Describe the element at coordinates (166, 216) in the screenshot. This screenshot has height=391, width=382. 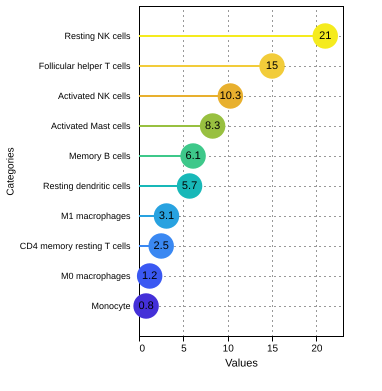
I see `data-label: 3.1` at that location.